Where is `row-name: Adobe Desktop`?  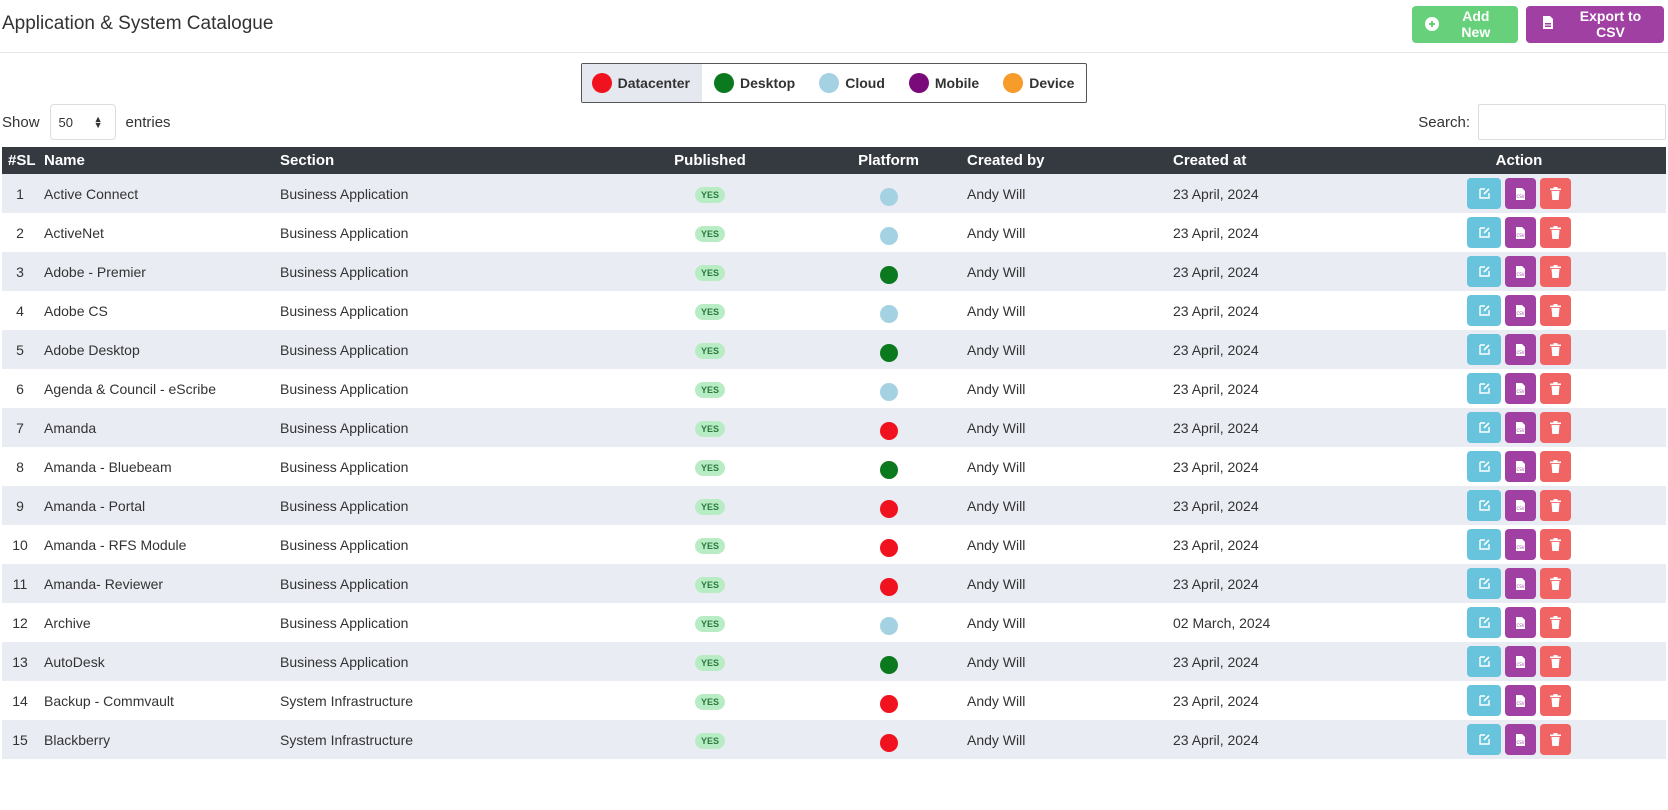
row-name: Adobe Desktop is located at coordinates (92, 349).